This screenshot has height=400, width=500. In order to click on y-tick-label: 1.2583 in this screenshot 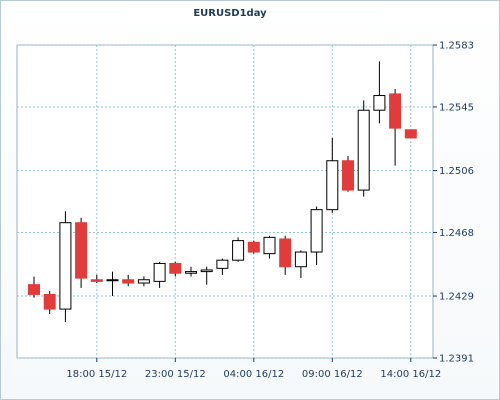, I will do `click(456, 46)`.